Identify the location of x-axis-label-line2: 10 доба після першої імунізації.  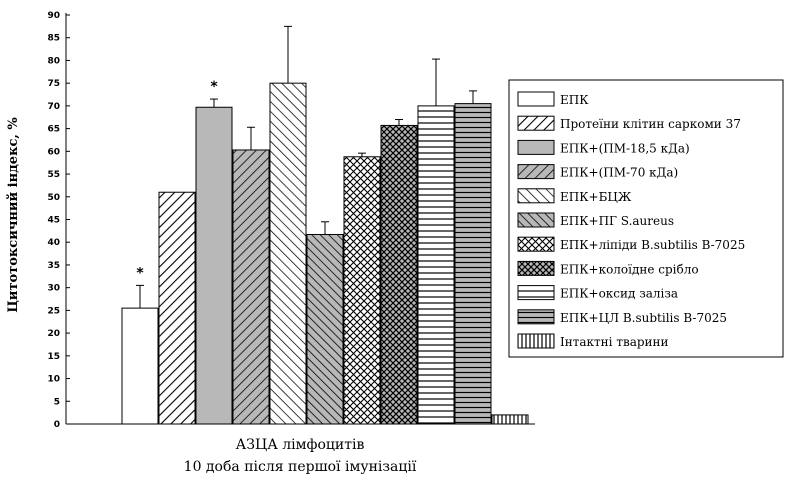
(300, 467).